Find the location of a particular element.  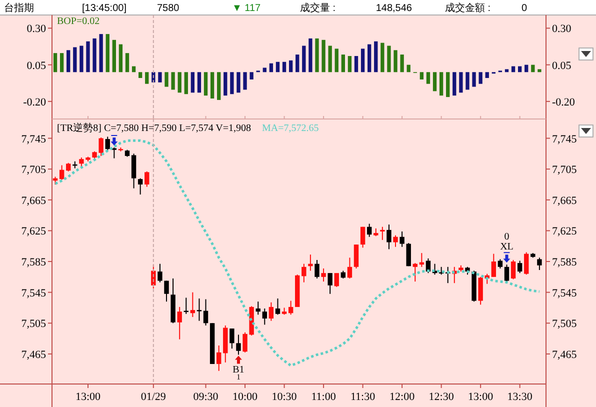

y-tick-label: 0.05 is located at coordinates (36, 66).